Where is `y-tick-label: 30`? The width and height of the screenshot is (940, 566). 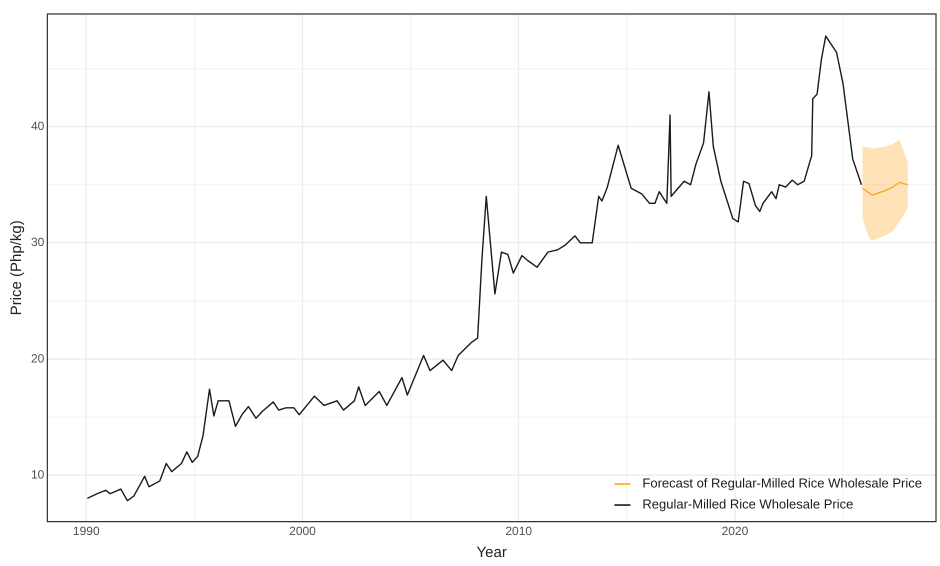
y-tick-label: 30 is located at coordinates (37, 242).